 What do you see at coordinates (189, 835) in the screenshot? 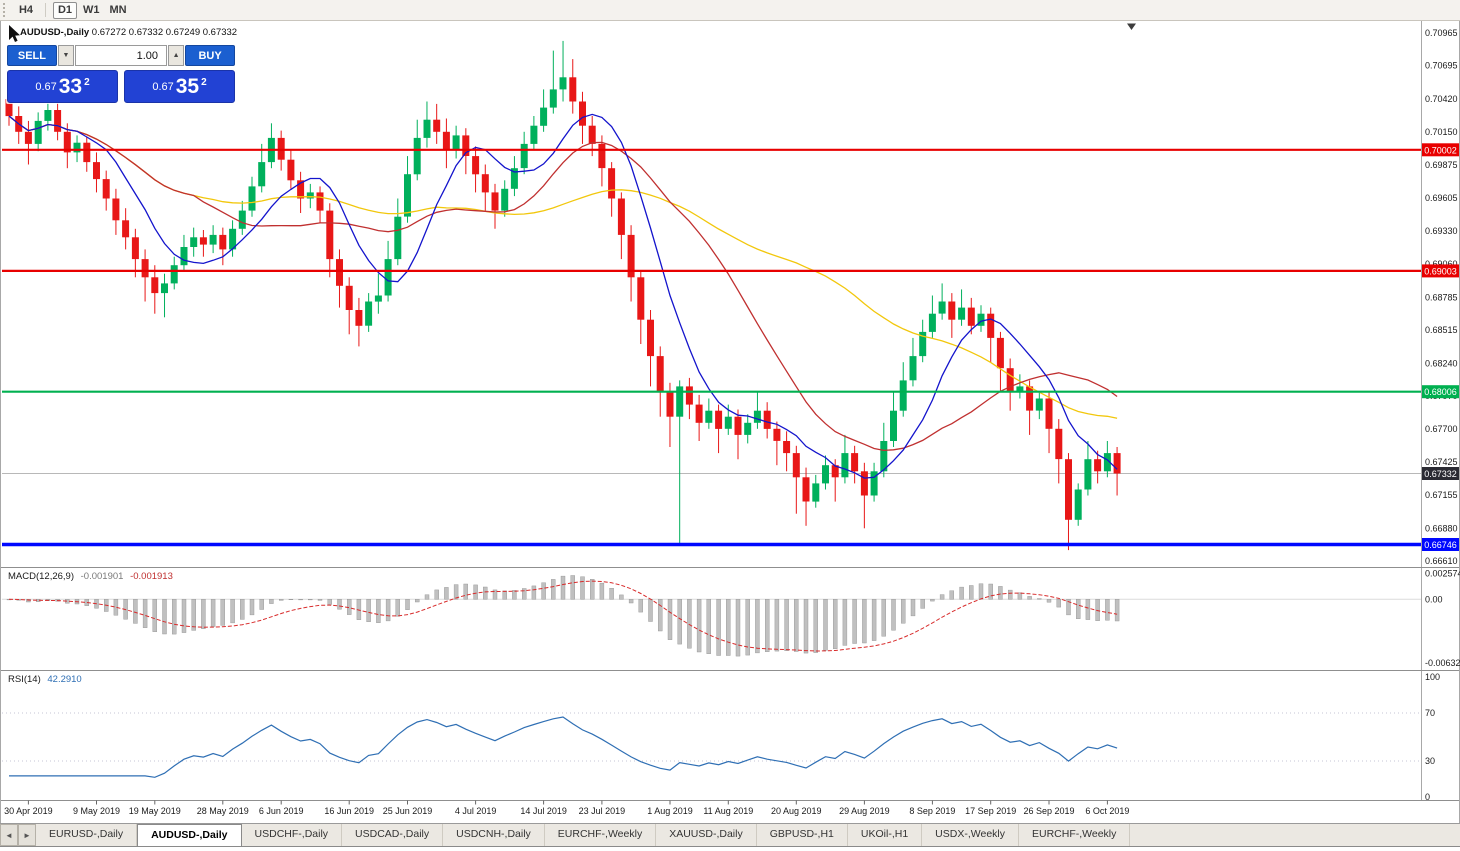
I see `tab-audusd-daily: AUDUSD-,Daily` at bounding box center [189, 835].